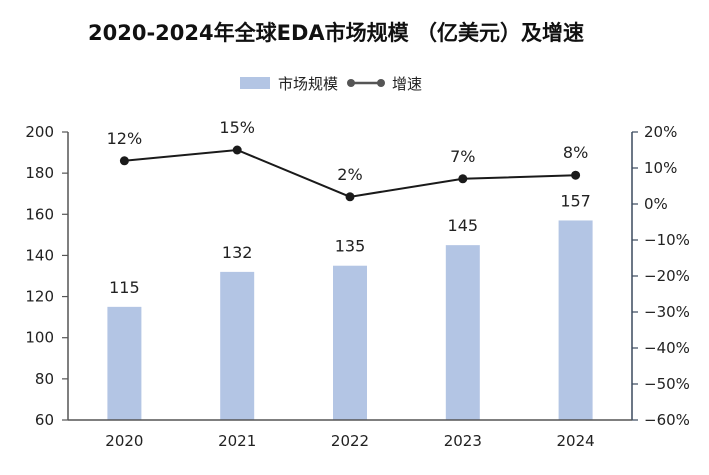 The image size is (709, 475). What do you see at coordinates (47, 276) in the screenshot?
I see `left-axis: 200 180 160 140 120 100 80 60` at bounding box center [47, 276].